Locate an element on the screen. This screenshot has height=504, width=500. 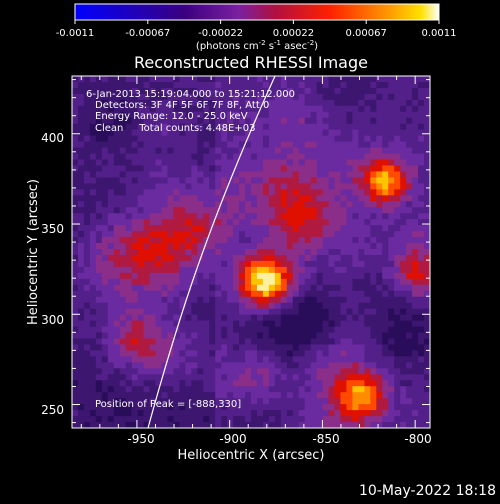
colorbar-ticks is located at coordinates (257, 22).